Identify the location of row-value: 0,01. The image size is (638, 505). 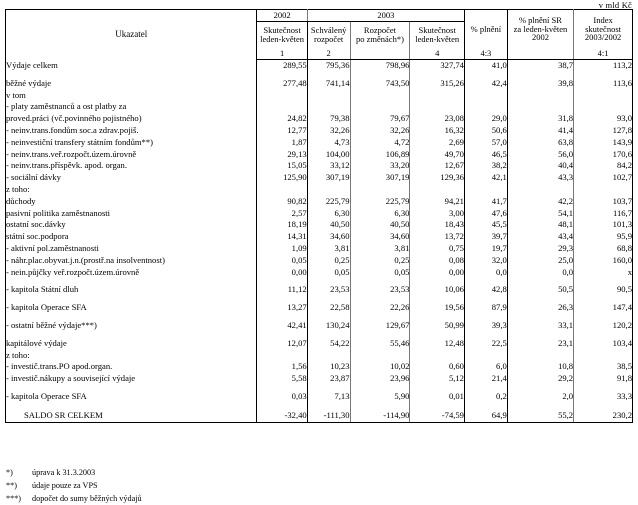
(437, 396).